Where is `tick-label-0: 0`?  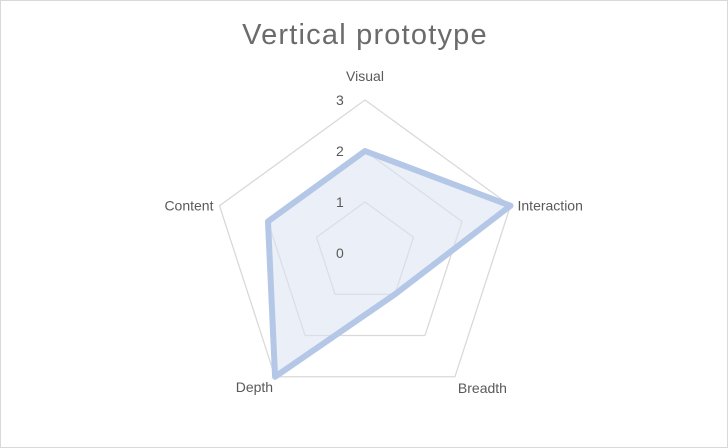
tick-label-0: 0 is located at coordinates (340, 253).